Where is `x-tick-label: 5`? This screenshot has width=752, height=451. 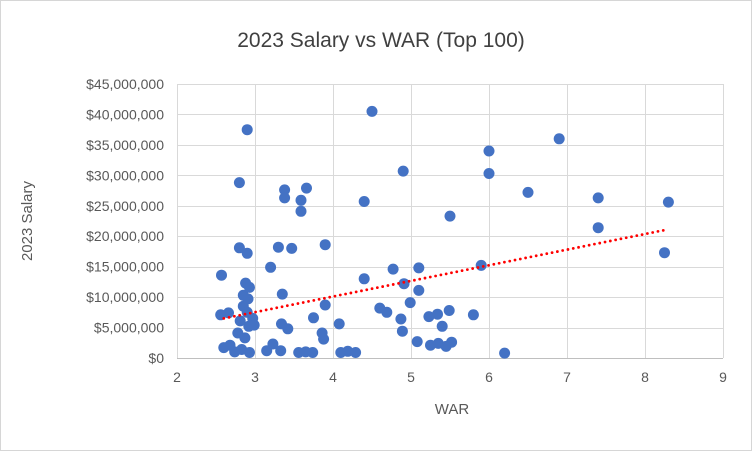 x-tick-label: 5 is located at coordinates (411, 377).